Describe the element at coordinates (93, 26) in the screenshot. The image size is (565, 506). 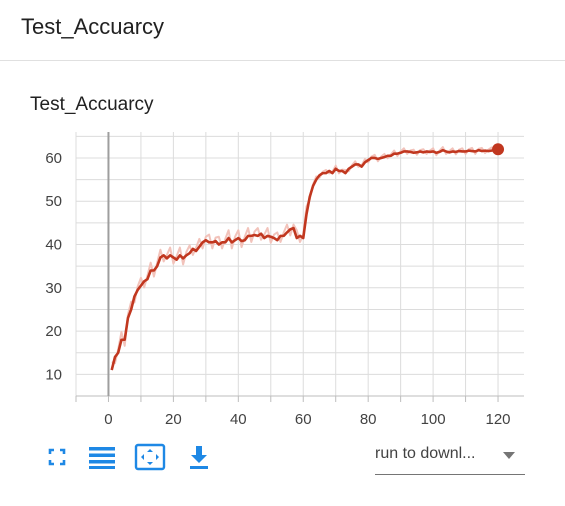
I see `card-title: Test_Accuarcy` at that location.